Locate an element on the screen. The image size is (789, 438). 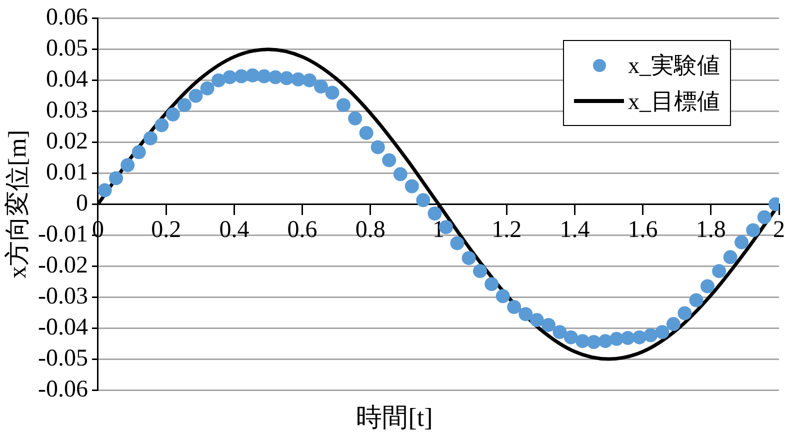
y-tick-label: -0.02 is located at coordinates (63, 265).